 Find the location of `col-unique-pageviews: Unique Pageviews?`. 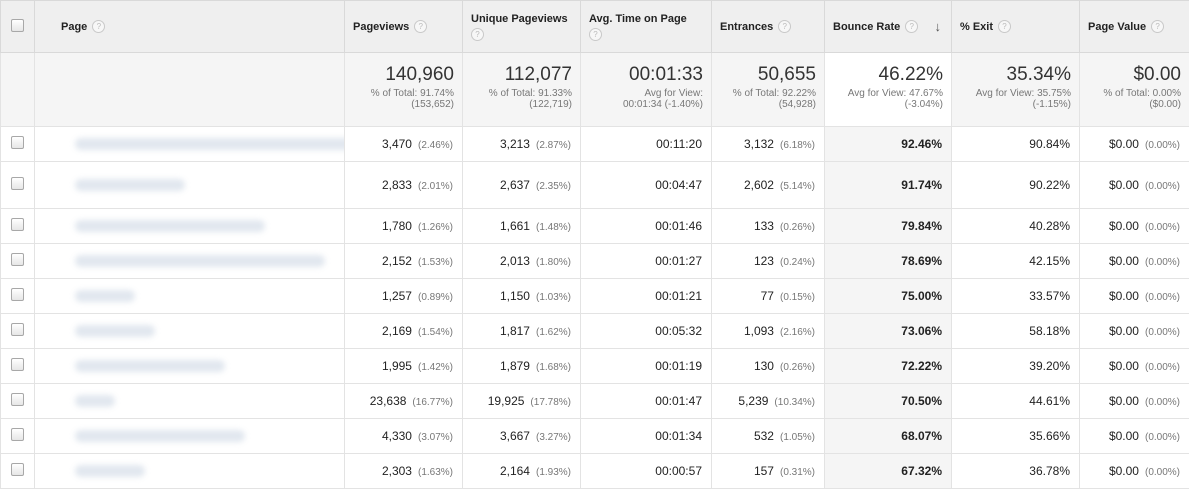

col-unique-pageviews: Unique Pageviews? is located at coordinates (521, 26).